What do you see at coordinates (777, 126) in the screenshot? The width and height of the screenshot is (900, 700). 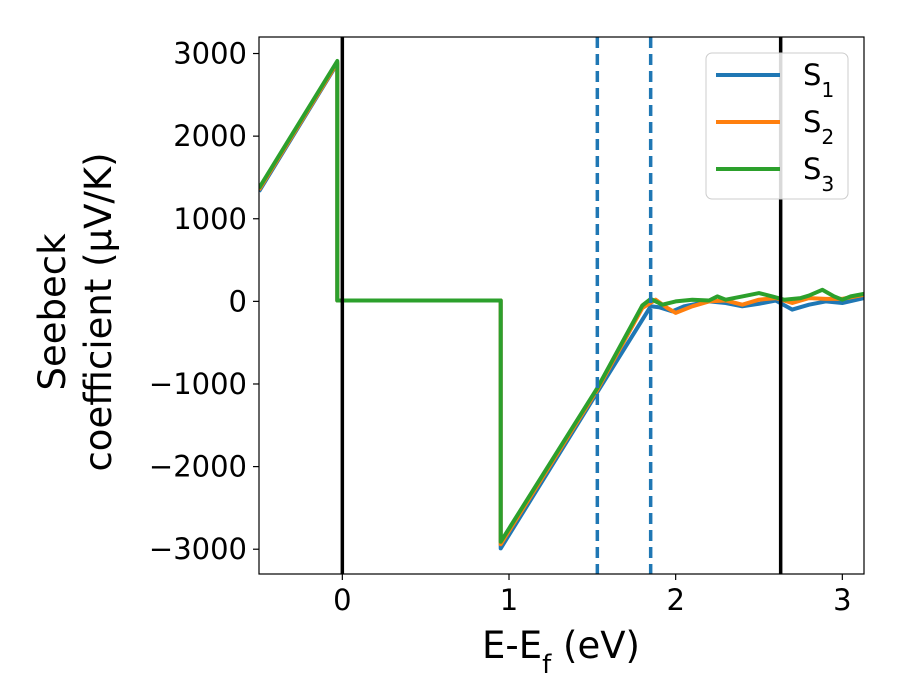 I see `legend-box` at bounding box center [777, 126].